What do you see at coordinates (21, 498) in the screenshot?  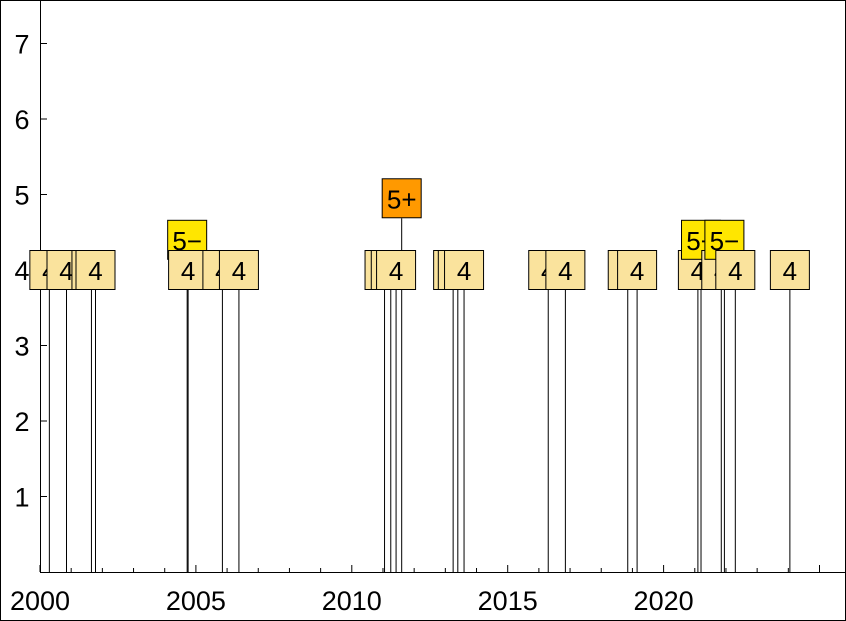 I see `y-tick-label: 1` at bounding box center [21, 498].